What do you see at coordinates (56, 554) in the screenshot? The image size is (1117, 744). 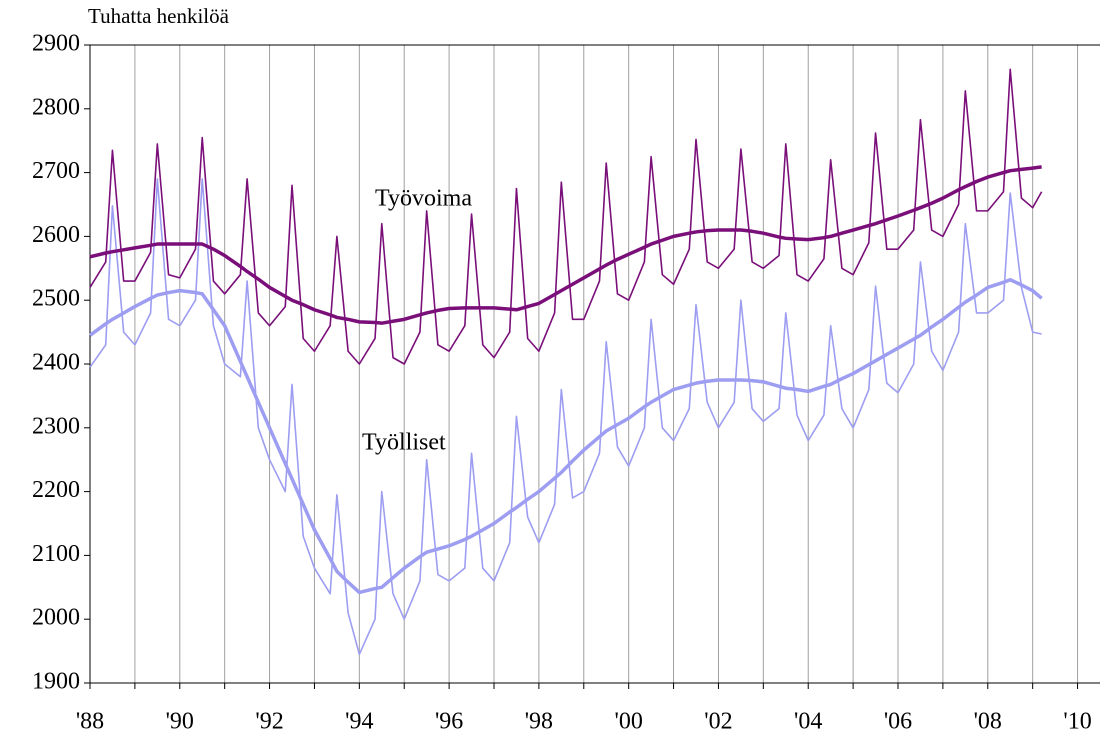 I see `y-tick-label: 2100` at bounding box center [56, 554].